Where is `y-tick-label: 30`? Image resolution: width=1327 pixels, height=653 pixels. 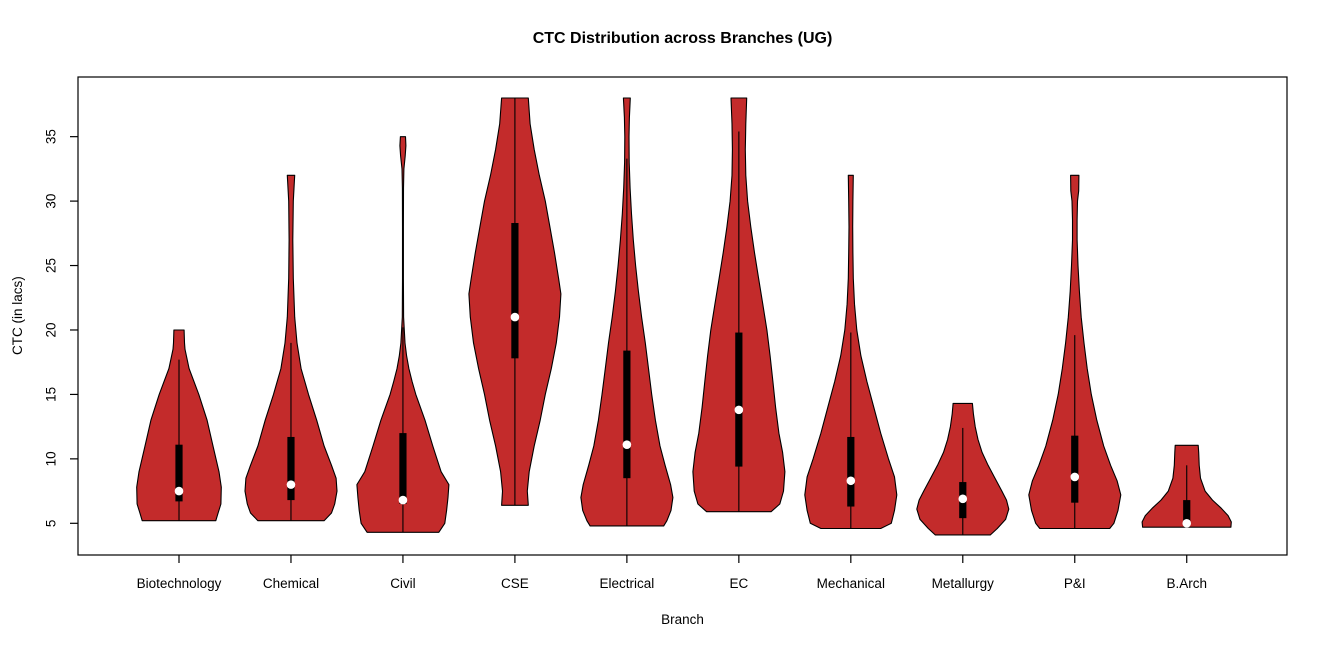
y-tick-label: 30 is located at coordinates (51, 201).